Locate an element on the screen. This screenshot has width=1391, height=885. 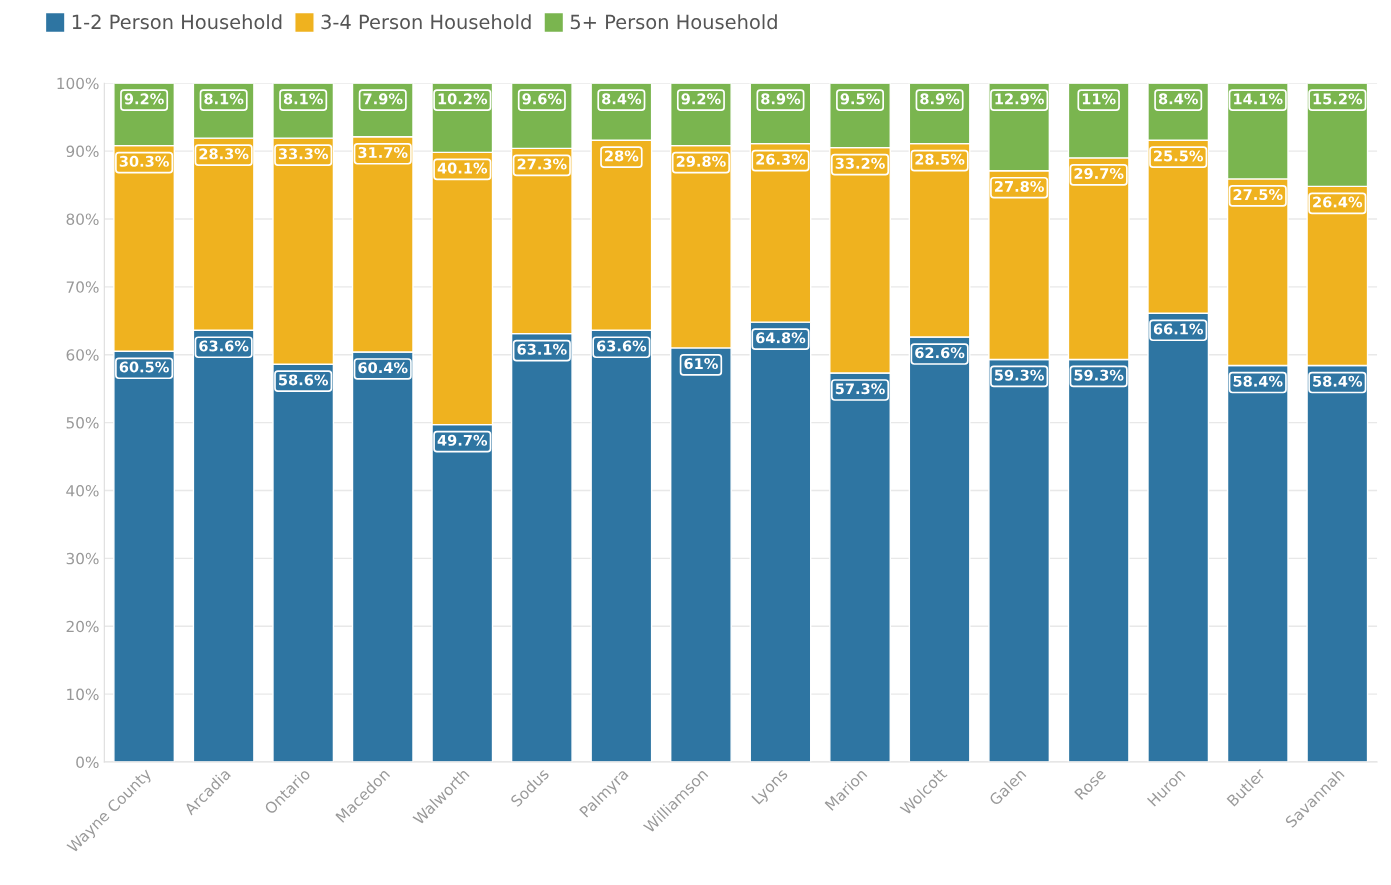
data-label: 60.5% is located at coordinates (144, 367).